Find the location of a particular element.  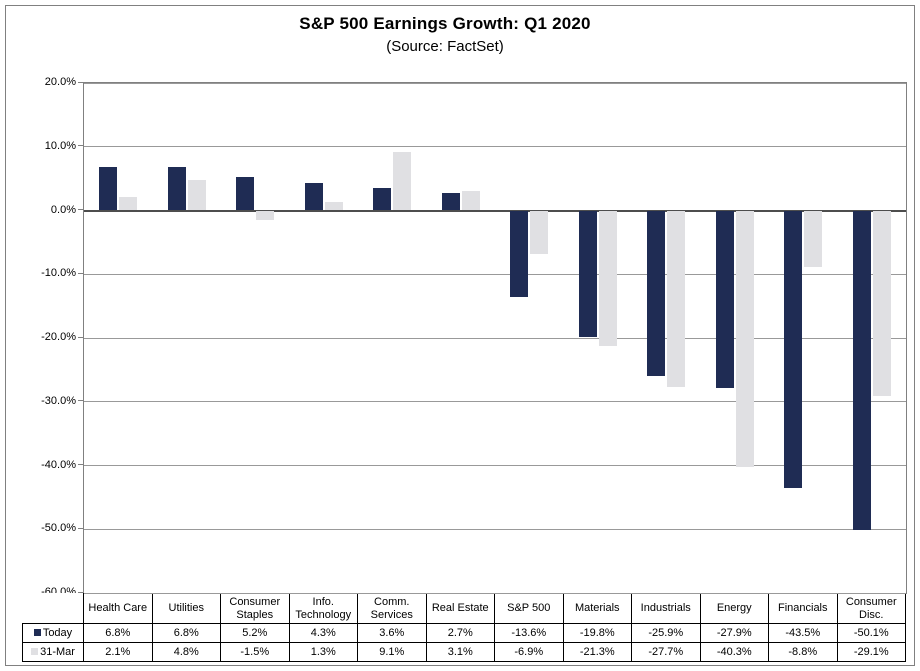

category-header-cell: Utilities is located at coordinates (186, 608).